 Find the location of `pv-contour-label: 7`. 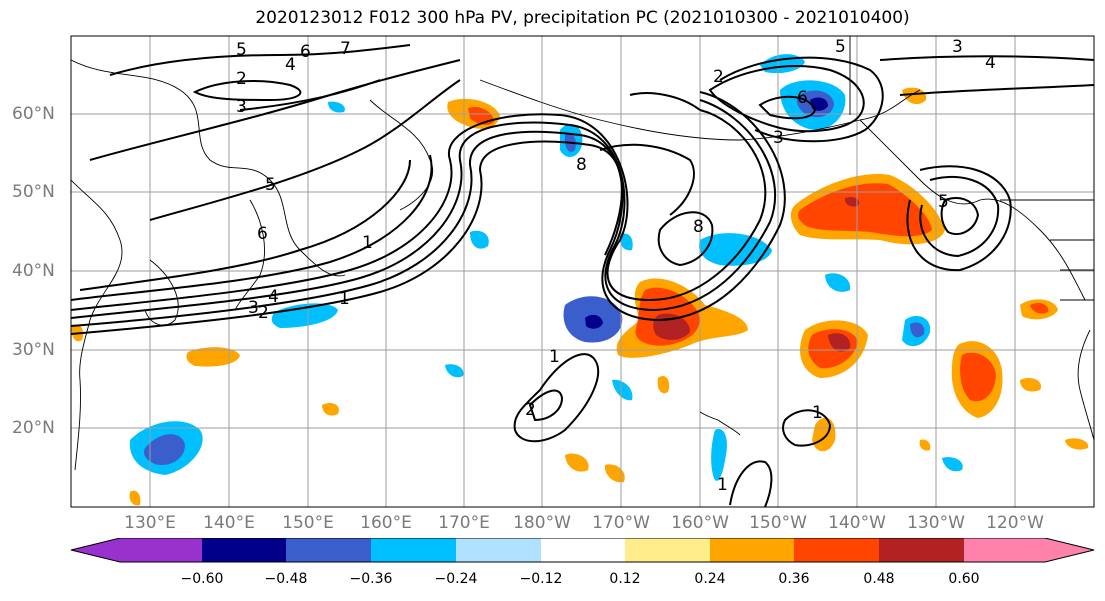

pv-contour-label: 7 is located at coordinates (345, 49).